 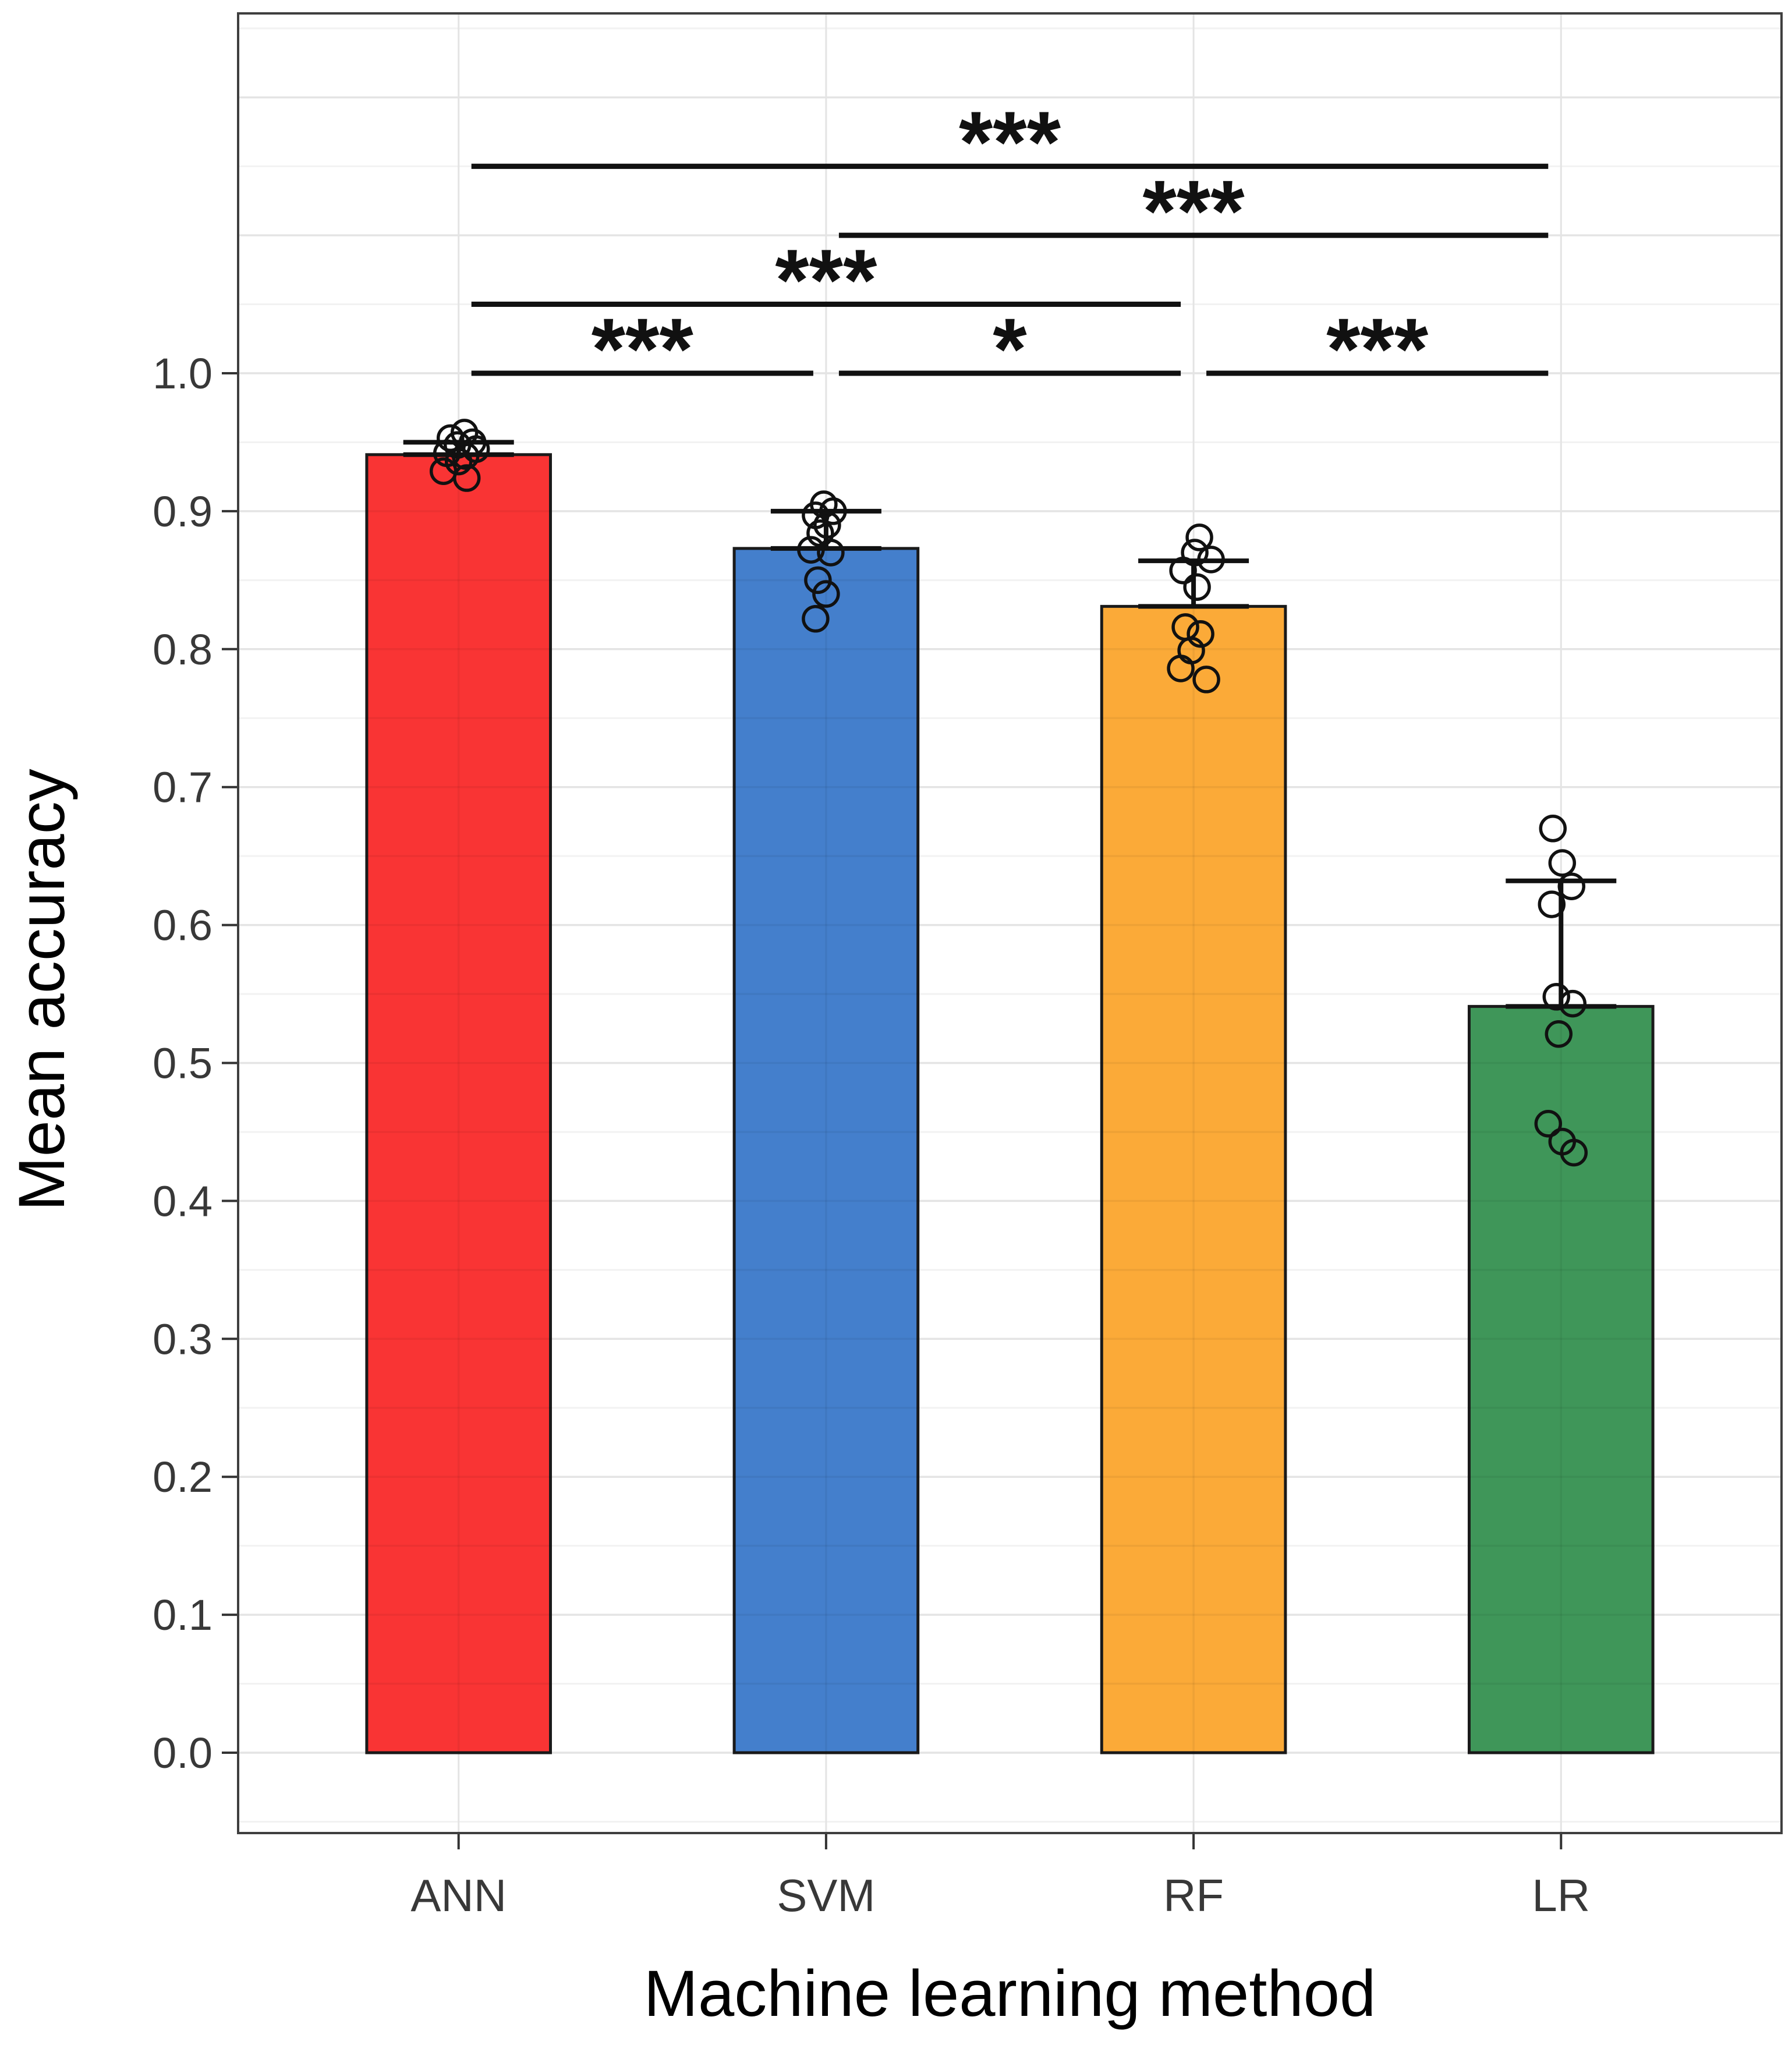 What do you see at coordinates (826, 1150) in the screenshot?
I see `bar-SVM` at bounding box center [826, 1150].